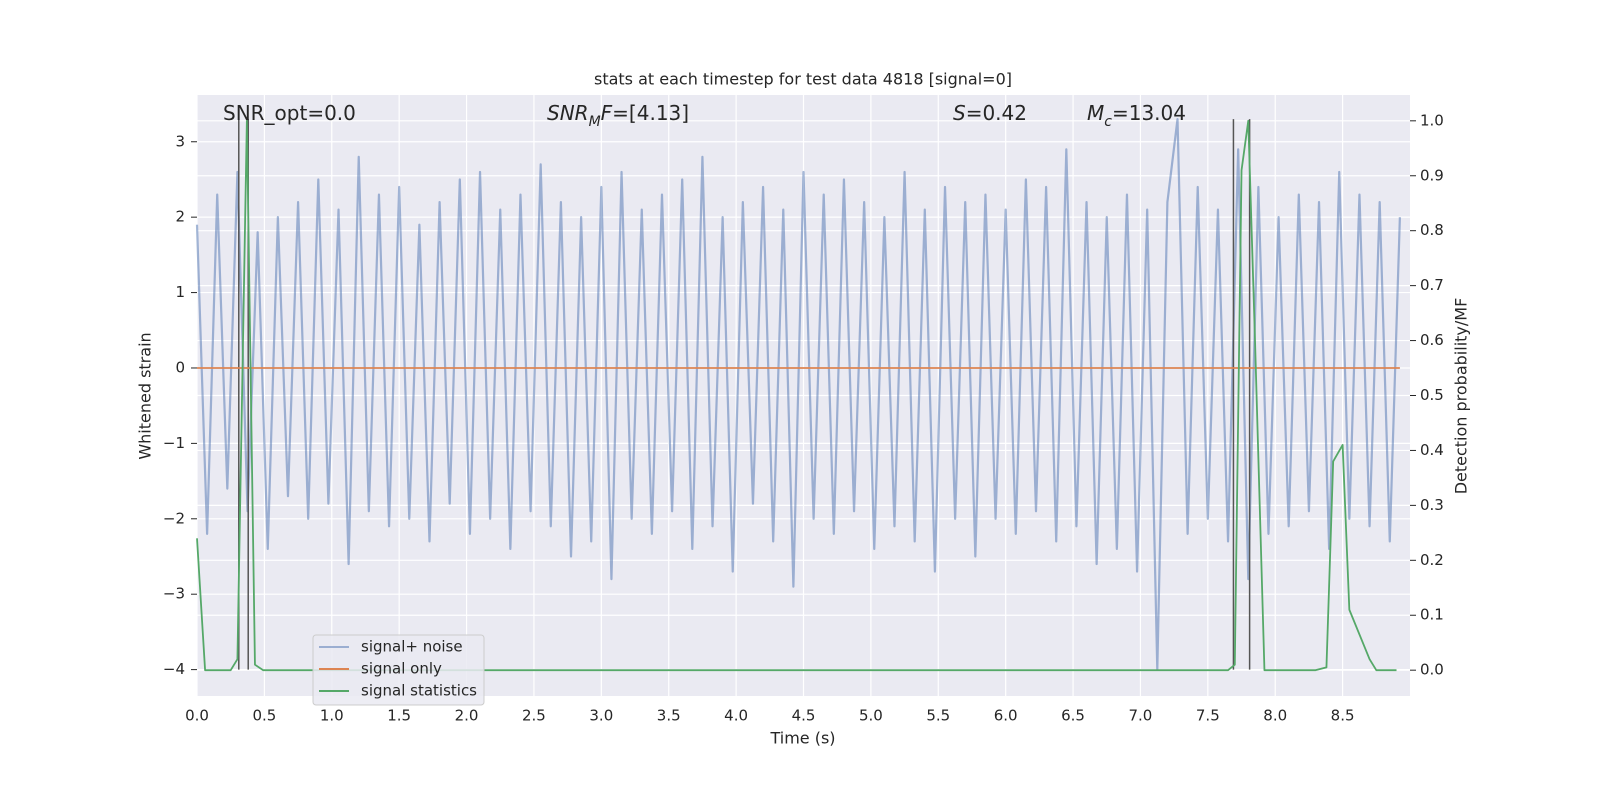 The width and height of the screenshot is (1600, 800). What do you see at coordinates (996, 113) in the screenshot?
I see `annotation-part: =0.42` at bounding box center [996, 113].